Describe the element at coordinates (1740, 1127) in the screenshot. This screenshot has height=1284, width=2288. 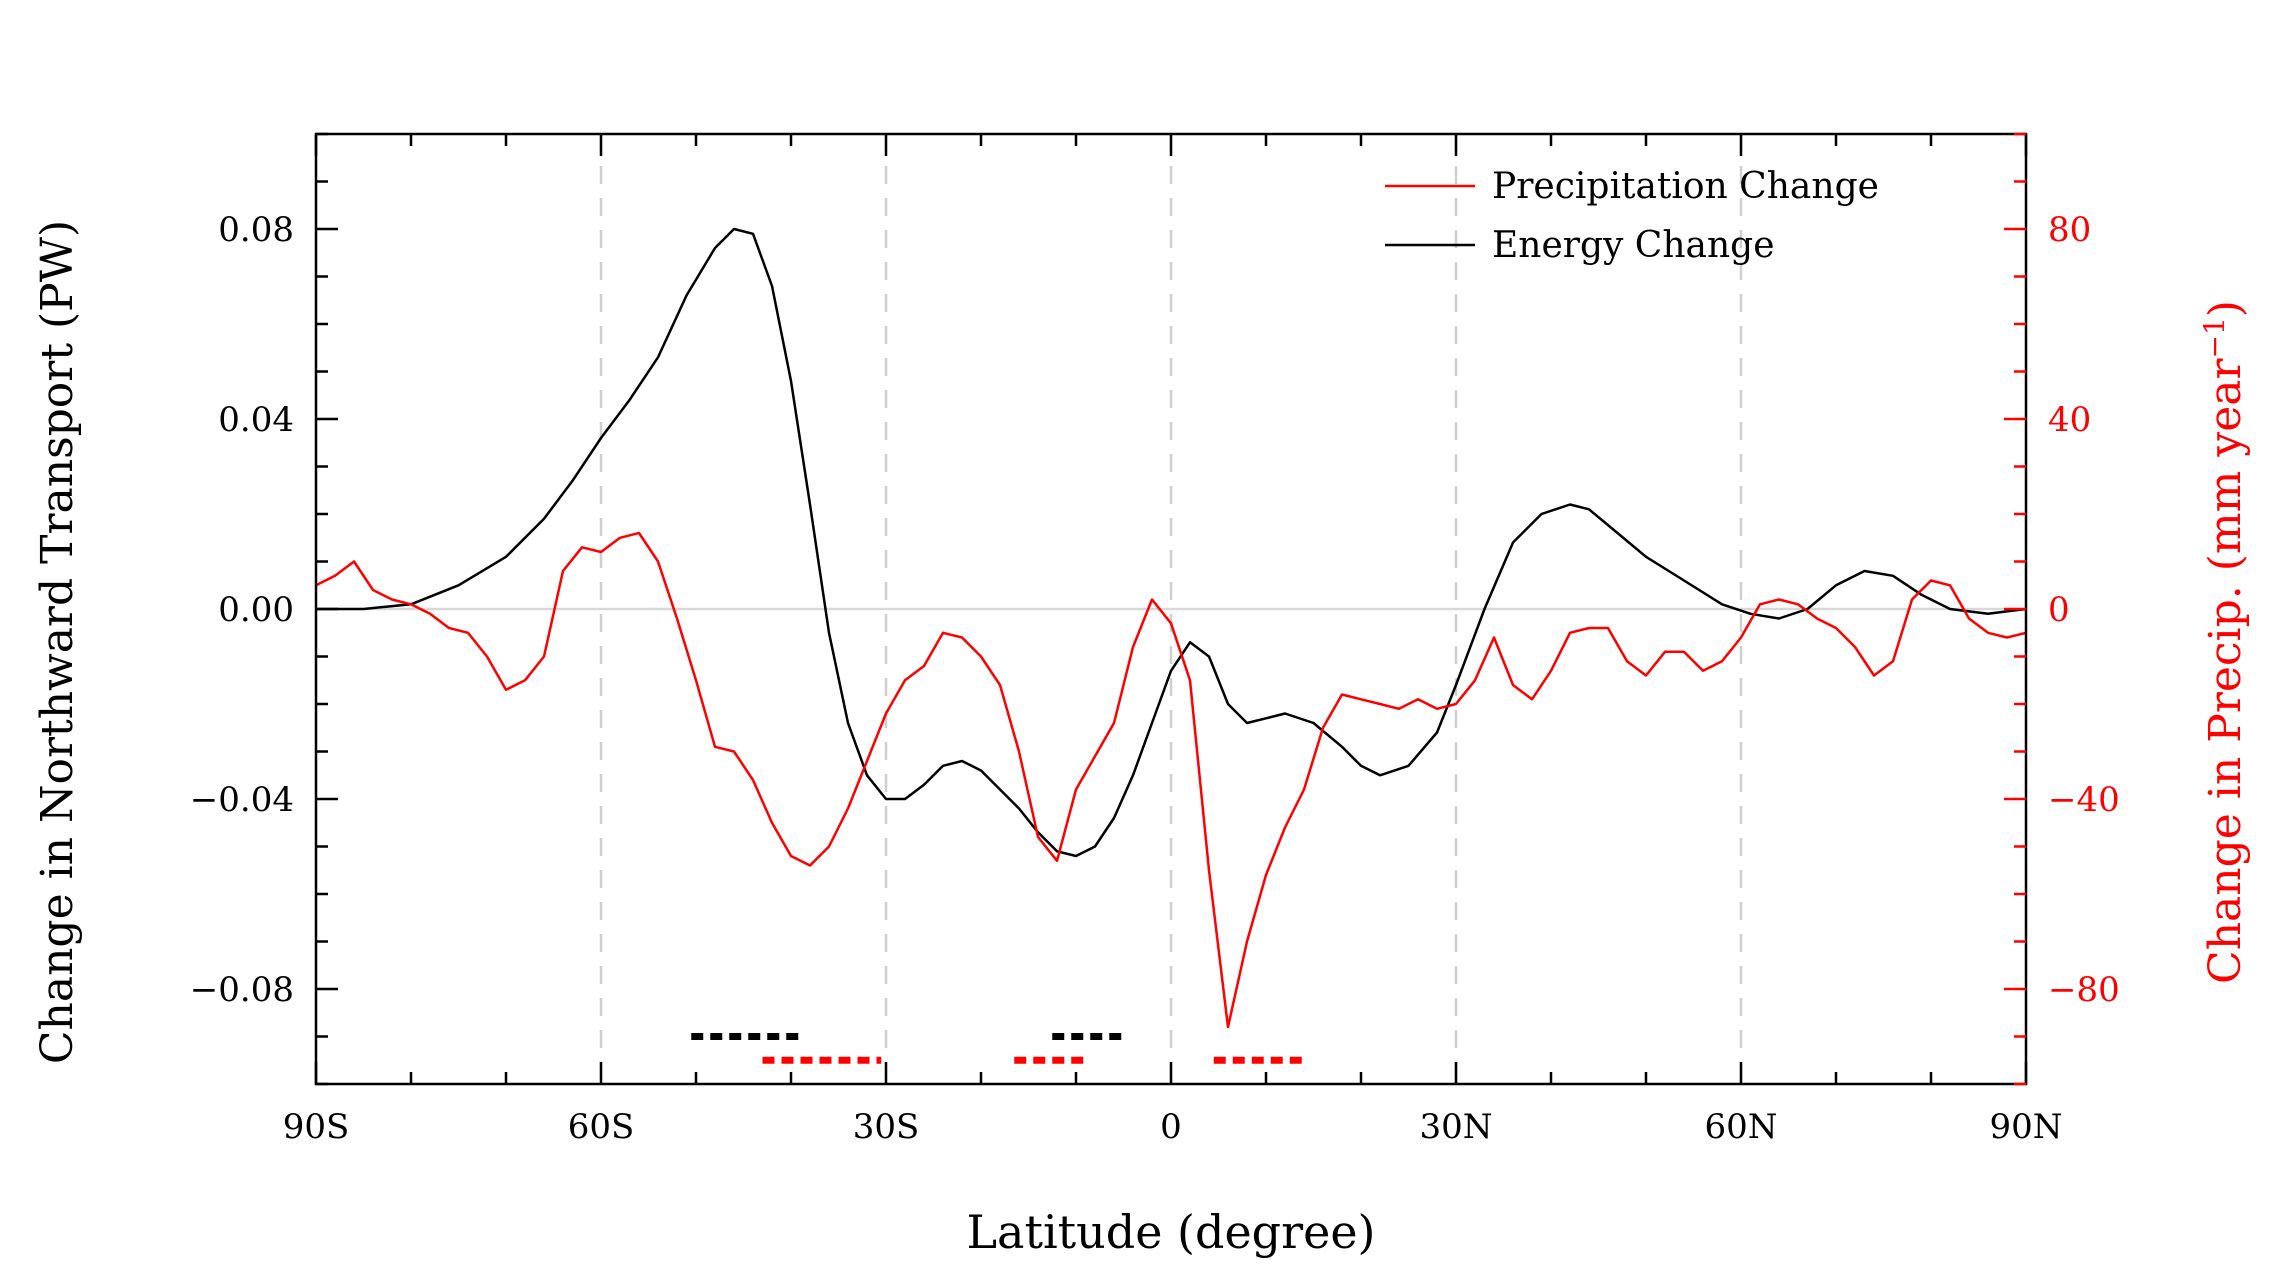
I see `x-tick-label: 60N` at that location.